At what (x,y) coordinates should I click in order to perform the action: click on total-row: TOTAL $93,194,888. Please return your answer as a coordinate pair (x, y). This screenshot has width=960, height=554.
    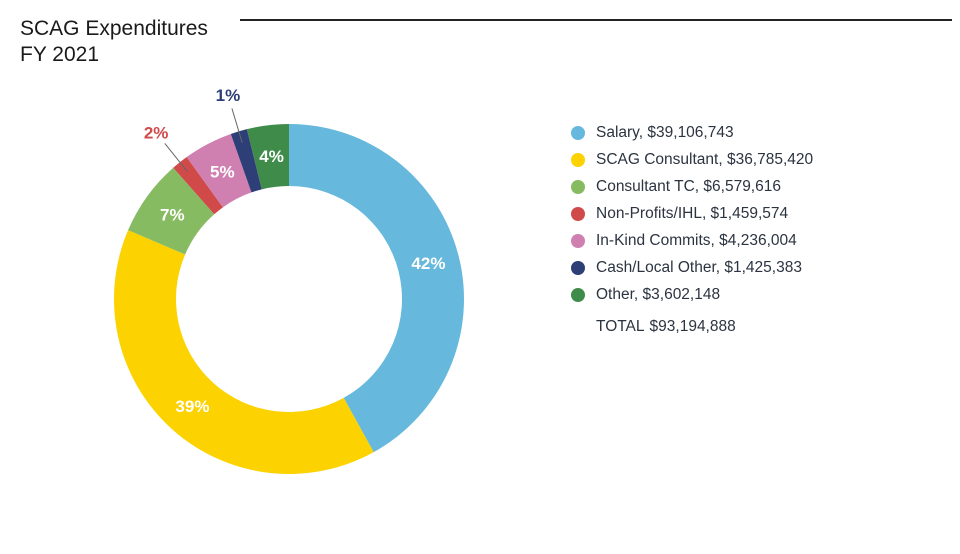
    Looking at the image, I should click on (704, 327).